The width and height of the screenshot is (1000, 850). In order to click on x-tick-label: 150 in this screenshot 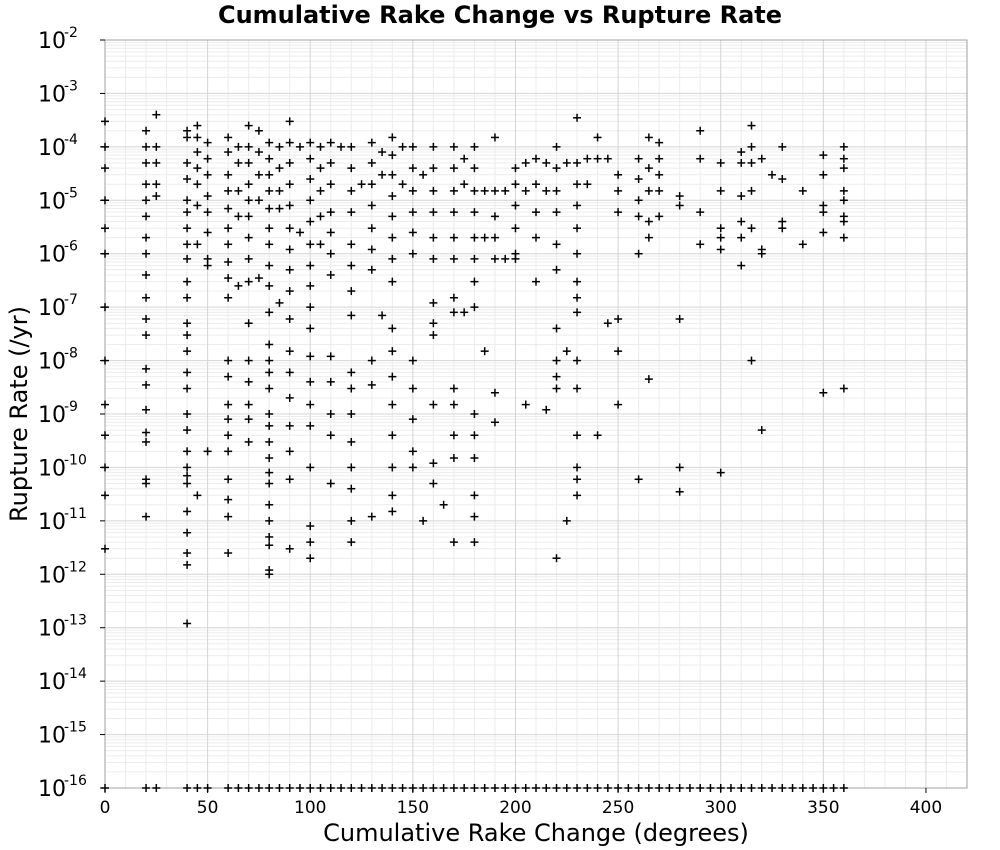, I will do `click(413, 808)`.